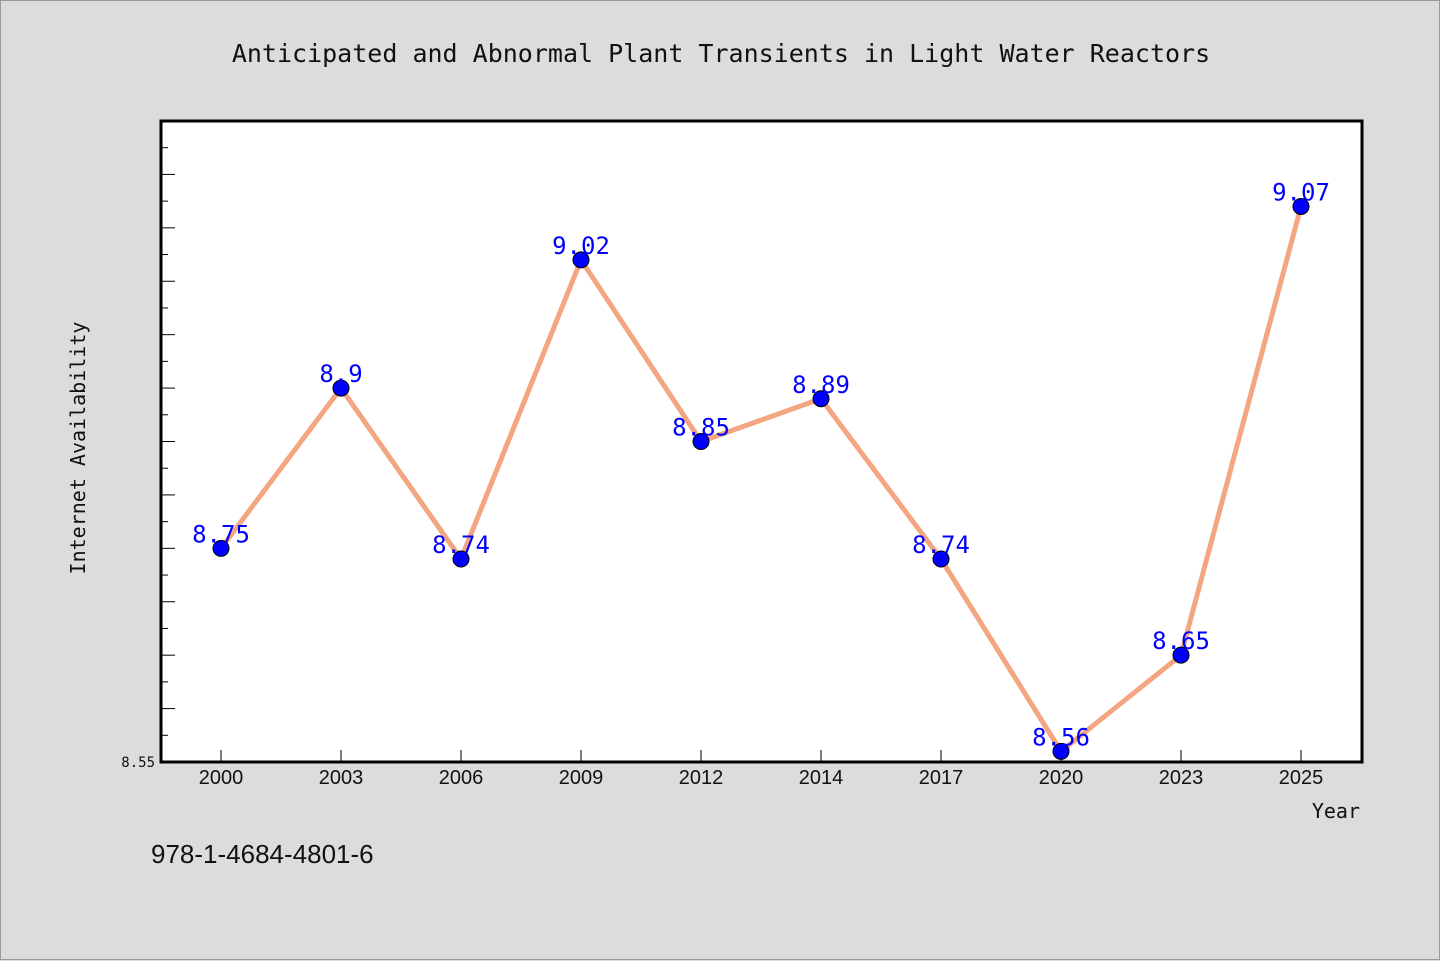 This screenshot has height=961, width=1440. Describe the element at coordinates (701, 778) in the screenshot. I see `x-tick-label: 2012` at that location.